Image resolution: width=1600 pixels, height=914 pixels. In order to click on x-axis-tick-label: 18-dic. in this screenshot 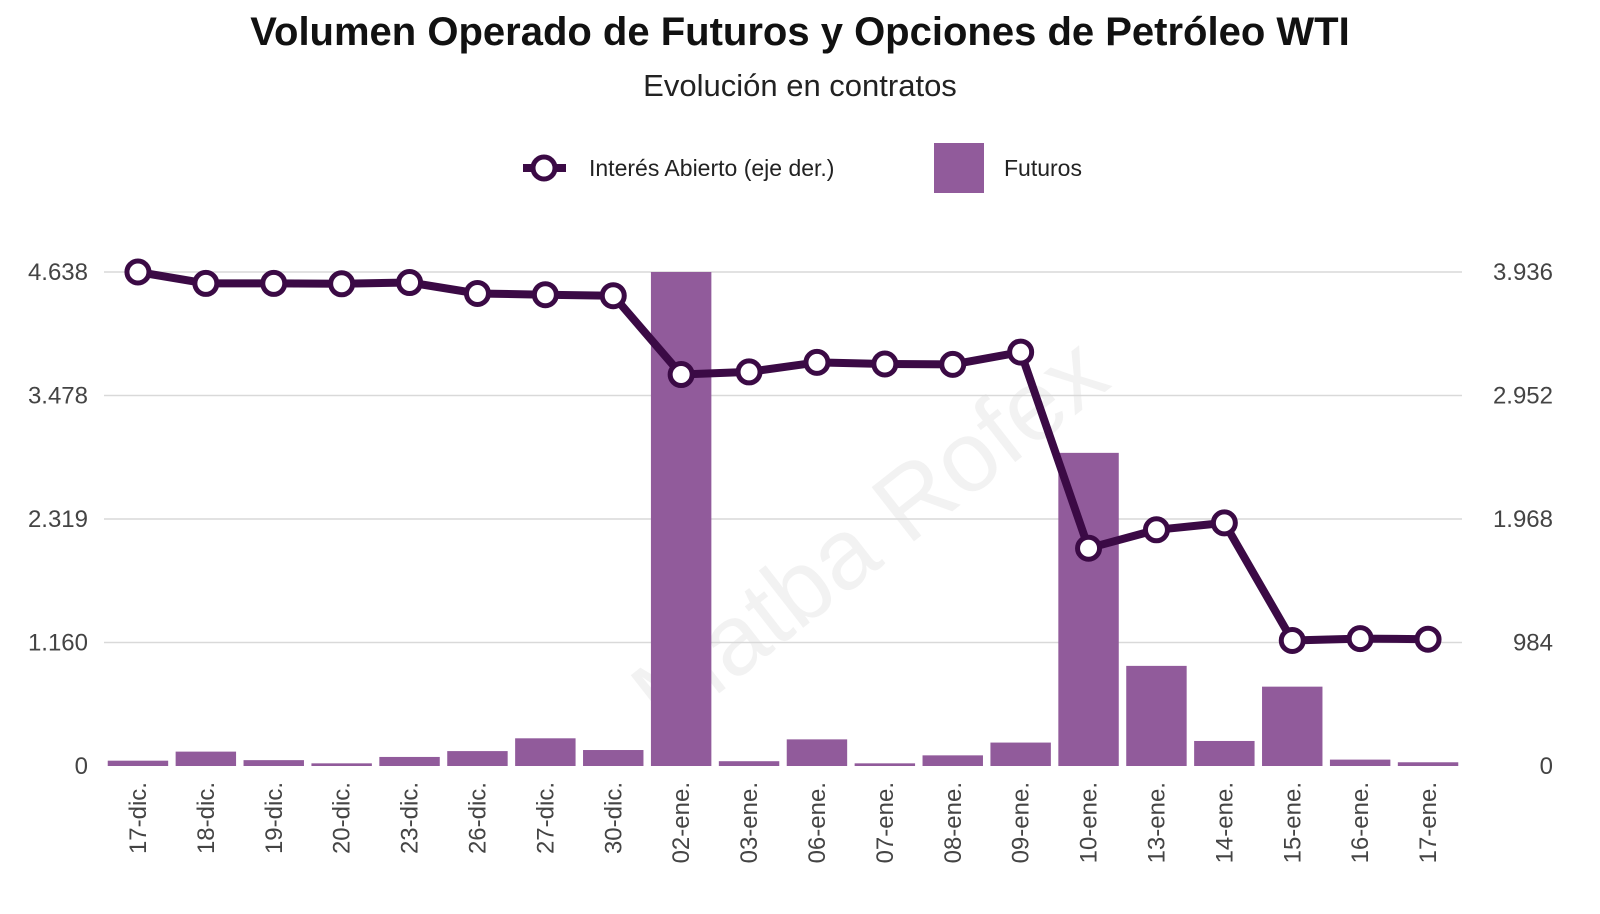, I will do `click(206, 818)`.